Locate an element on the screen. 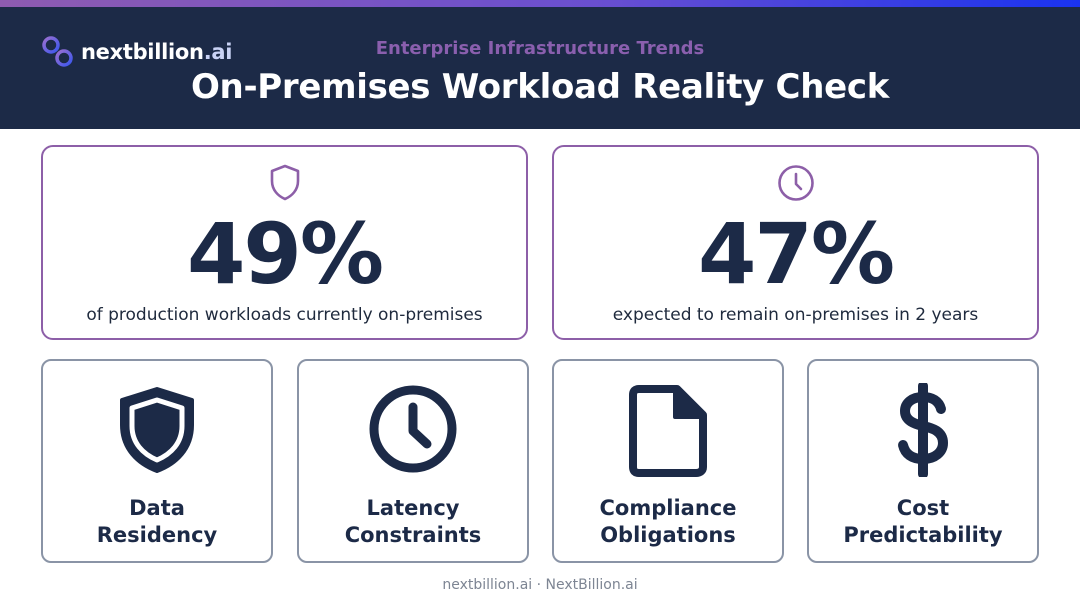 This screenshot has width=1080, height=603. factor-label-line1: Data is located at coordinates (157, 508).